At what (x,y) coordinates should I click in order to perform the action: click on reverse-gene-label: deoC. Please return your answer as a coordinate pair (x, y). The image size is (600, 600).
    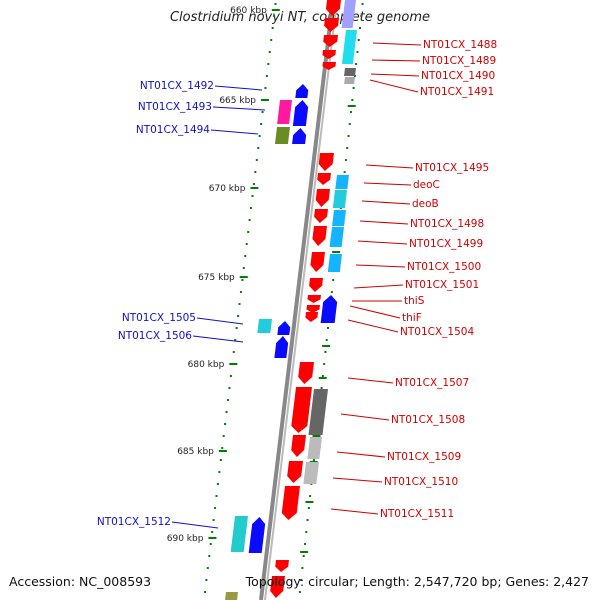
    Looking at the image, I should click on (426, 185).